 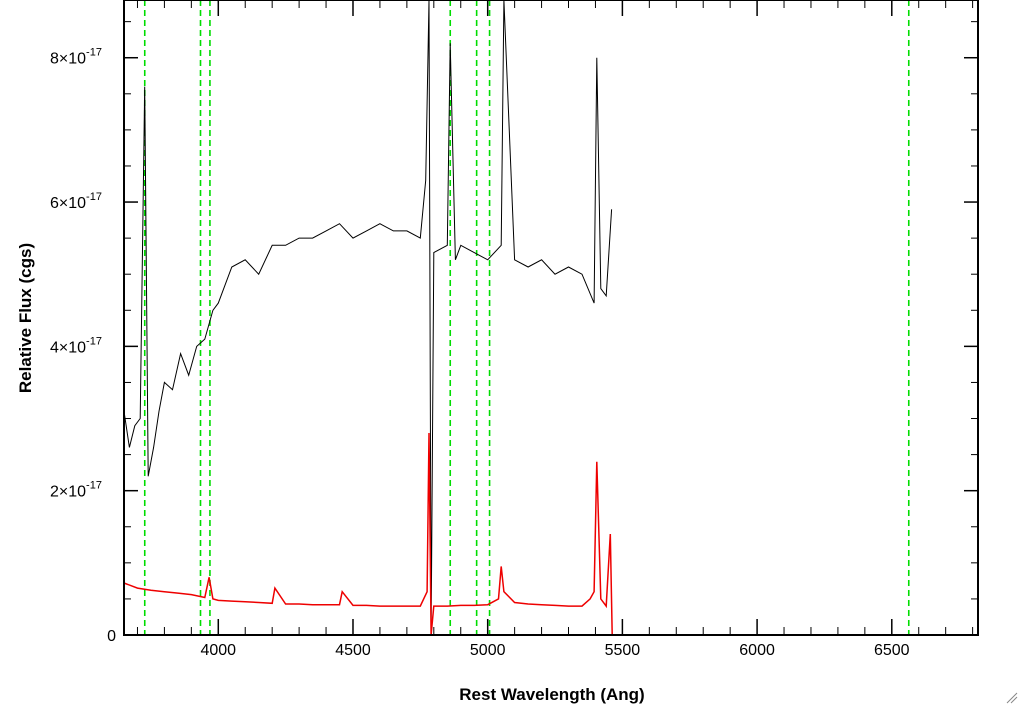 I want to click on y-tick-label: 8×10⁻¹⁷, so click(x=76, y=57).